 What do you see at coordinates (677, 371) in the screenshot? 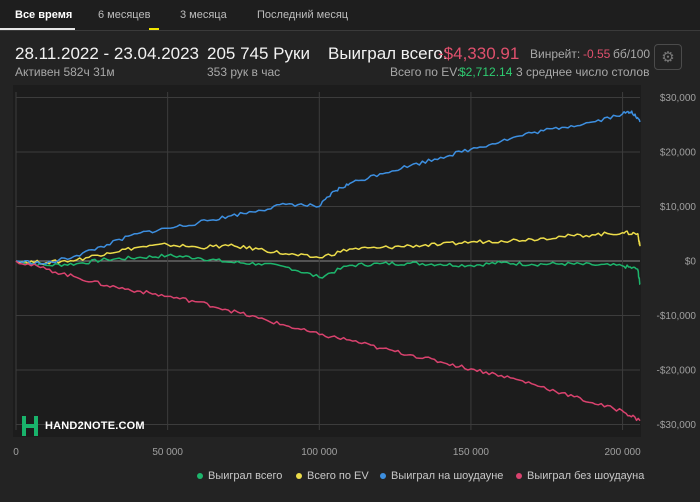
I see `y-tick-label: -$20,000` at bounding box center [677, 371].